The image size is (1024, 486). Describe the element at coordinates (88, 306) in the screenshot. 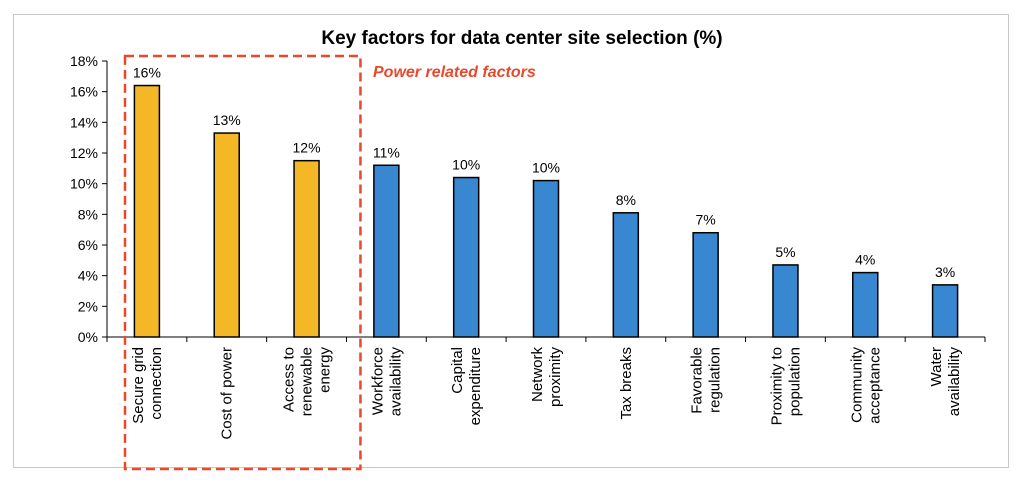

I see `y-tick-label: 2%` at that location.